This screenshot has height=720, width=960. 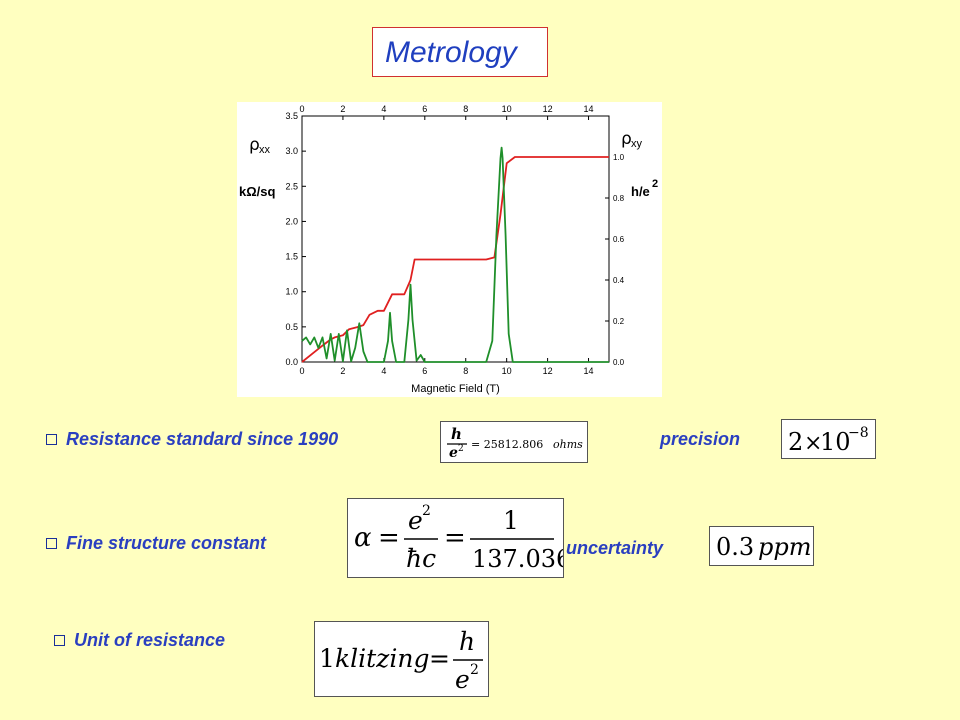 I want to click on bullet-label: Unit of resistance, so click(x=150, y=640).